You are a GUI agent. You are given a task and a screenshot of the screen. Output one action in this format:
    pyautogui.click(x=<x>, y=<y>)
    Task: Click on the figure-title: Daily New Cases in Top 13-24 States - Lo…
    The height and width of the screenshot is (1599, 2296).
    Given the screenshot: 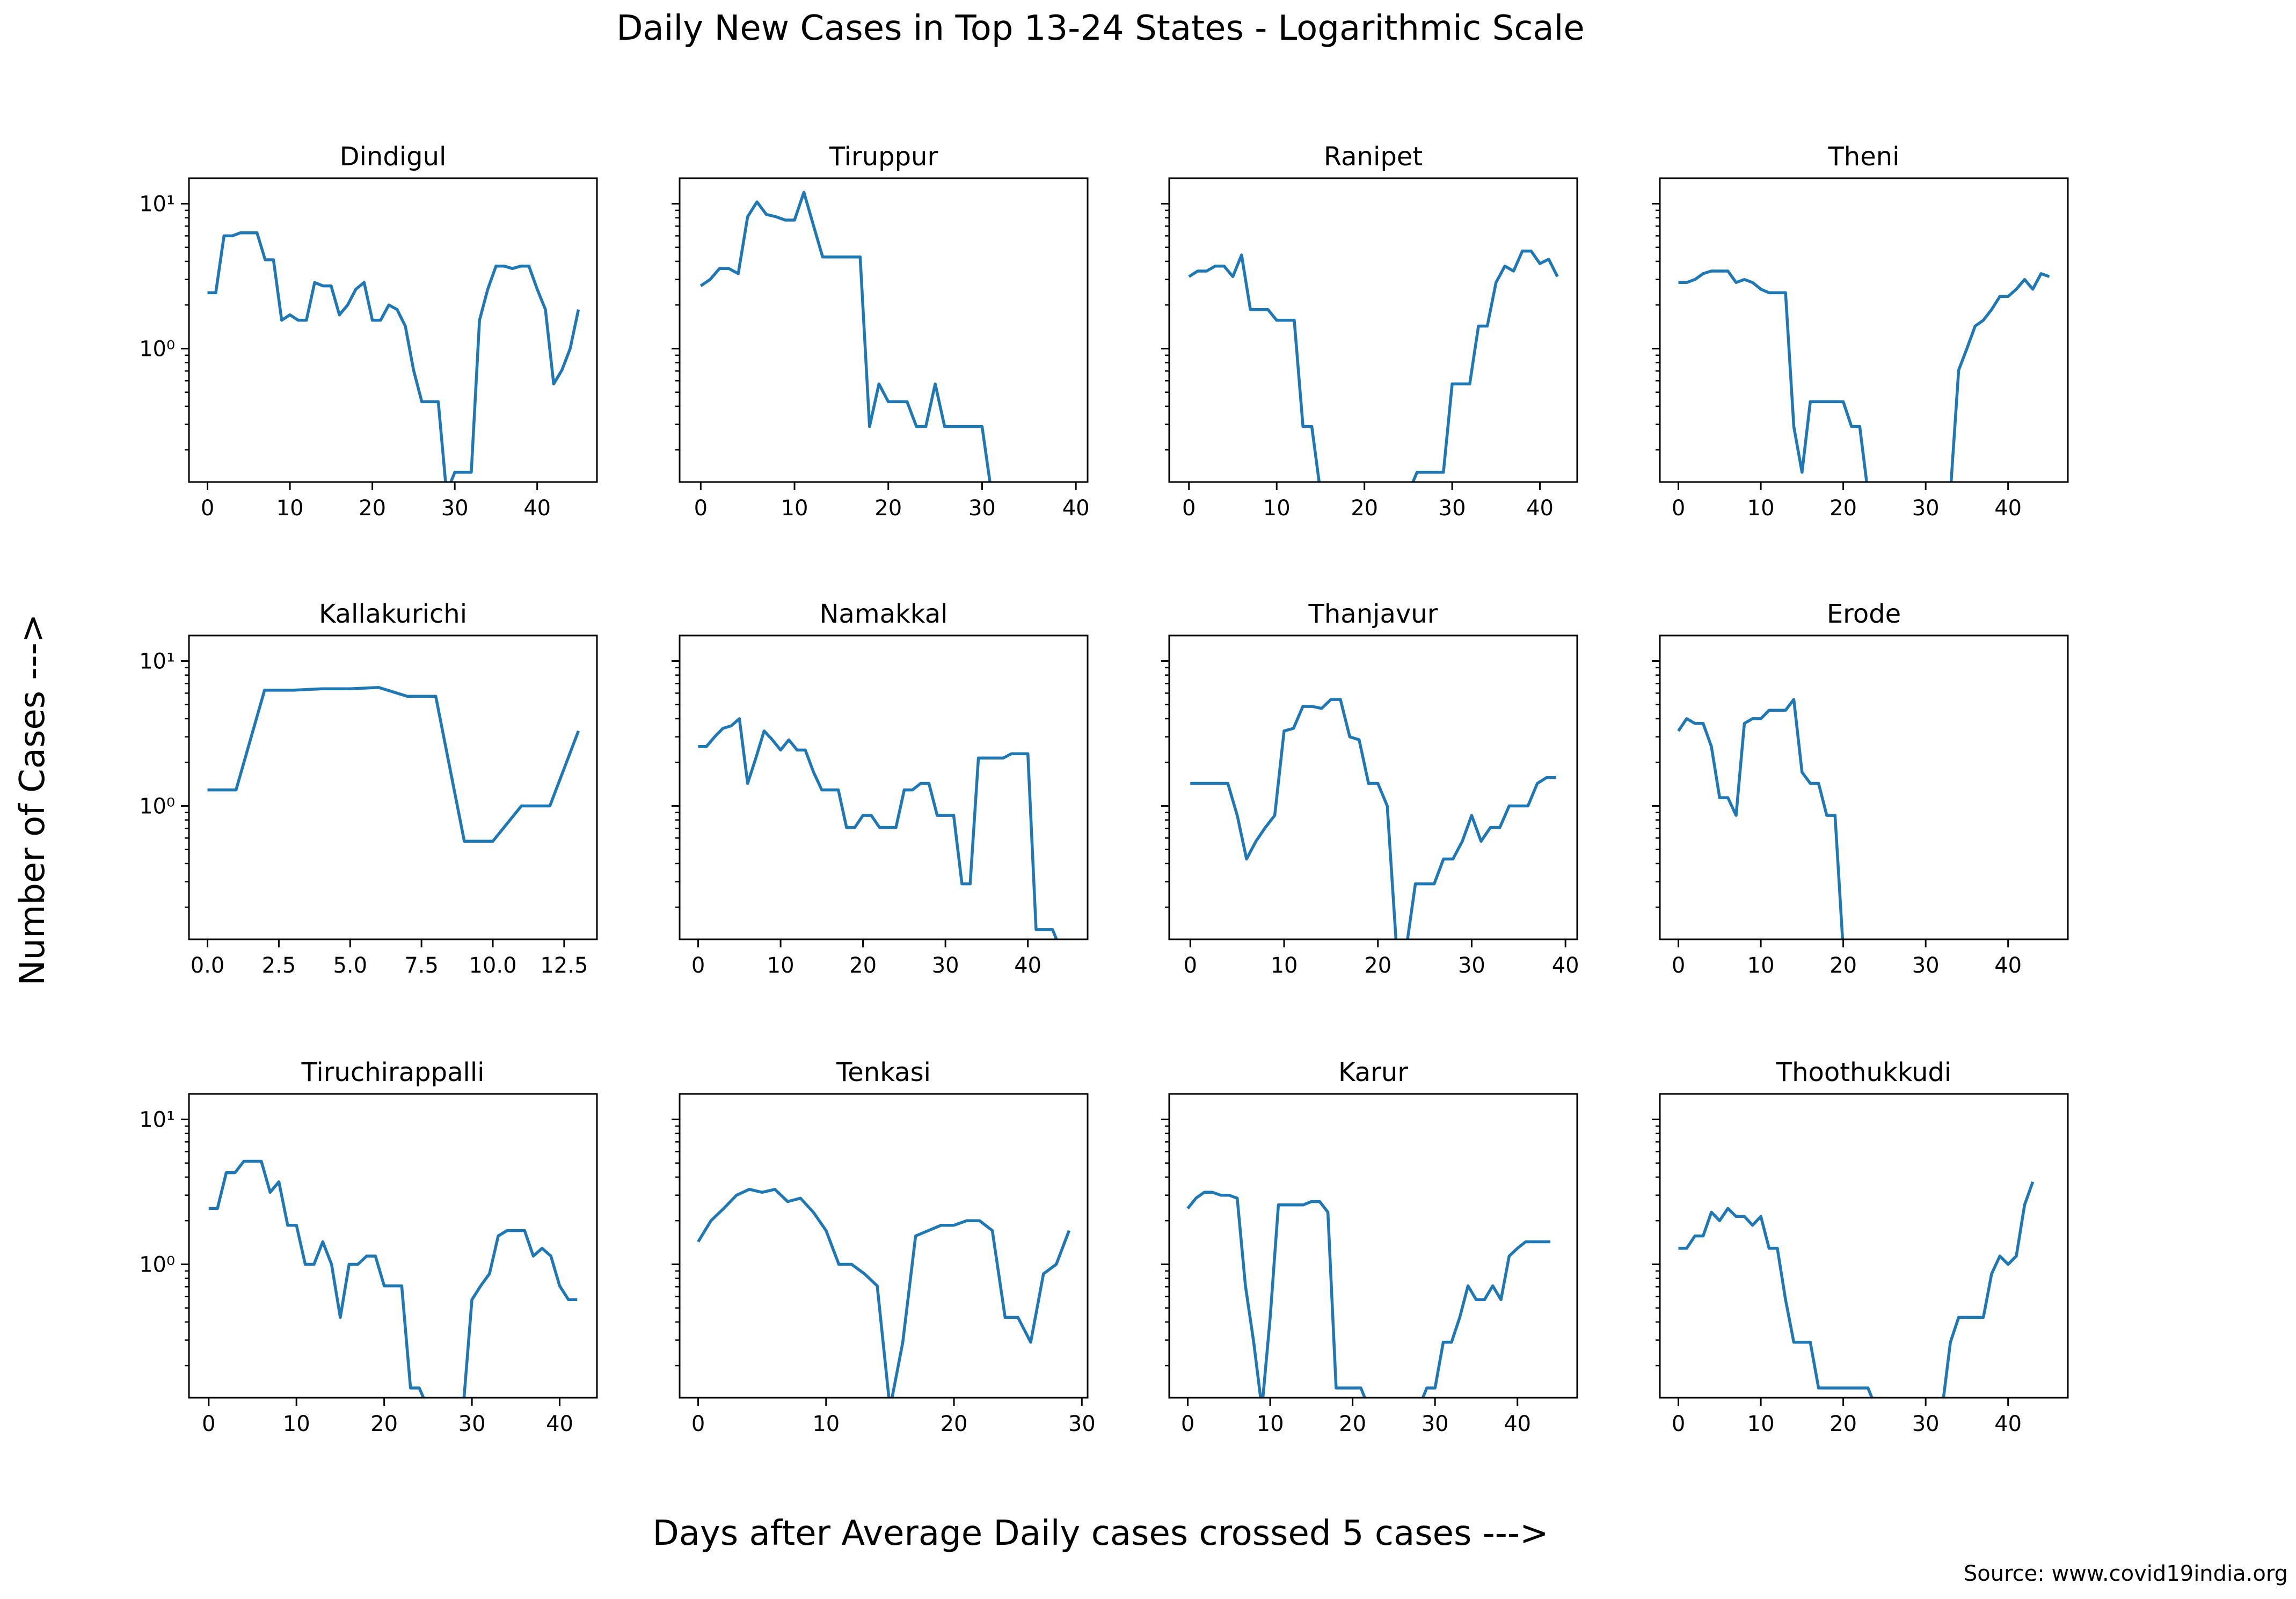 What is the action you would take?
    pyautogui.click(x=1100, y=28)
    